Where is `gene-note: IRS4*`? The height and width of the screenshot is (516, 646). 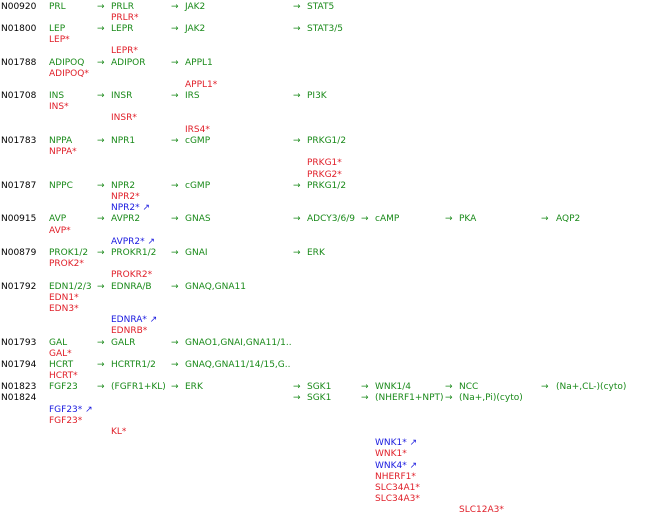
gene-note: IRS4* is located at coordinates (197, 130).